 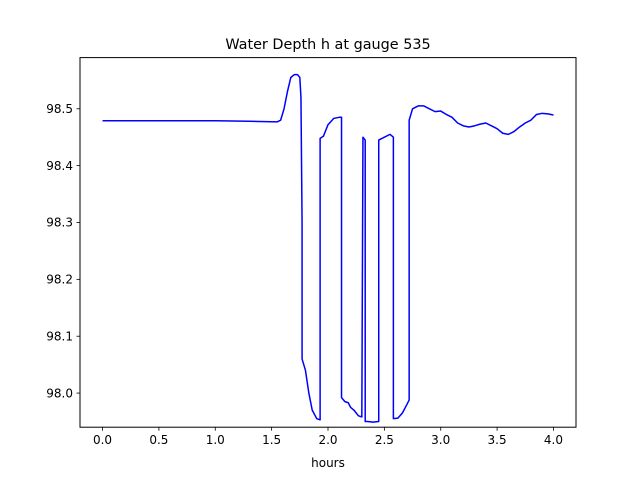 I want to click on x-tick-label: 2.0, so click(x=327, y=440).